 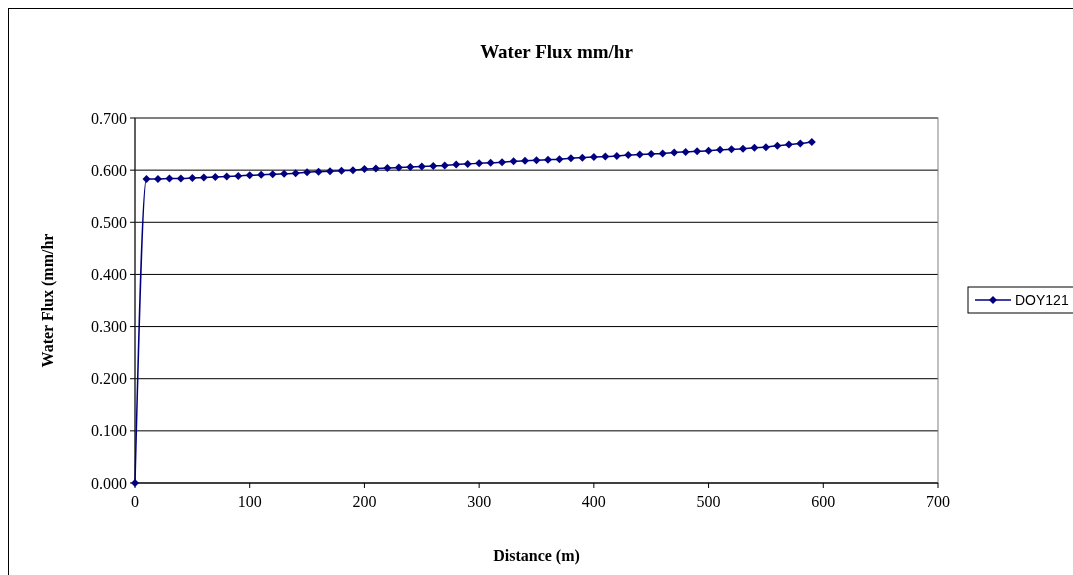 What do you see at coordinates (109, 483) in the screenshot?
I see `y-tick-label: 0.000` at bounding box center [109, 483].